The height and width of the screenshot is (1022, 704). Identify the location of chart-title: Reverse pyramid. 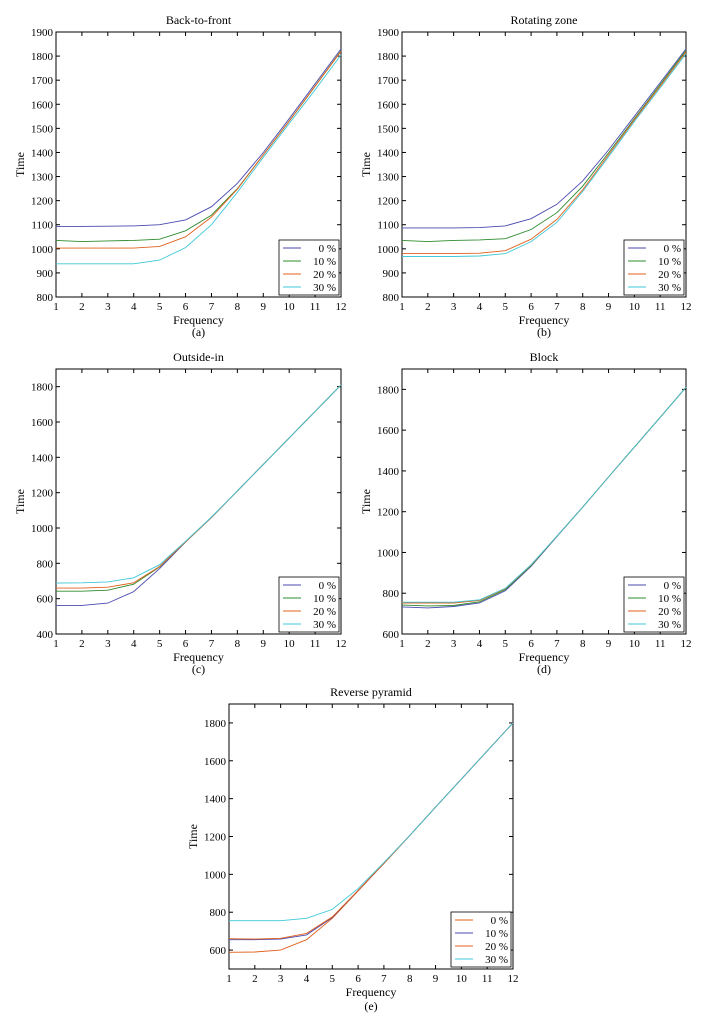
(371, 692).